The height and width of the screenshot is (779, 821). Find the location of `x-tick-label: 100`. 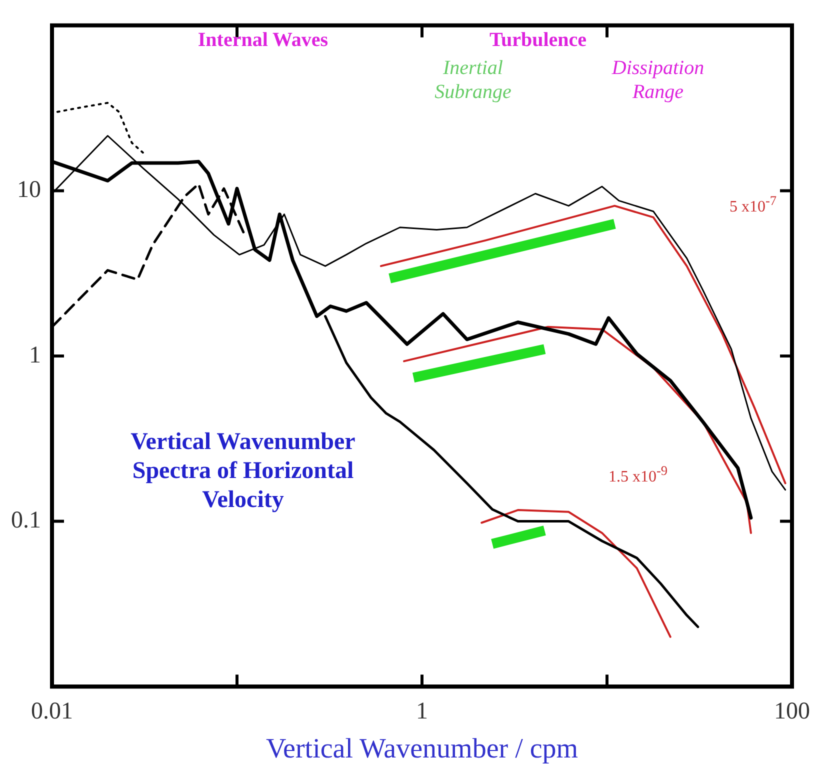

x-tick-label: 100 is located at coordinates (792, 711).